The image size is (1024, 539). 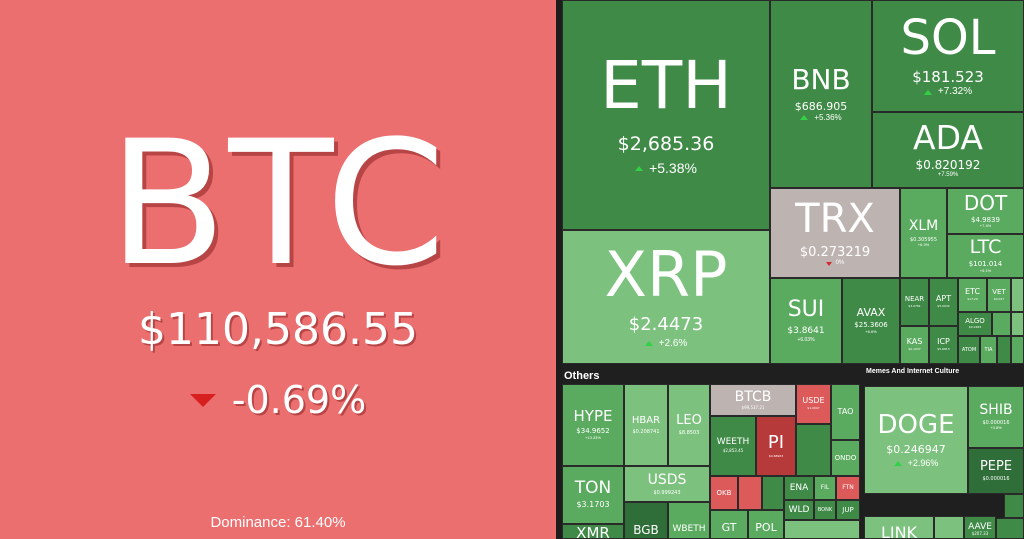 What do you see at coordinates (988, 350) in the screenshot?
I see `tile-tia: TIA` at bounding box center [988, 350].